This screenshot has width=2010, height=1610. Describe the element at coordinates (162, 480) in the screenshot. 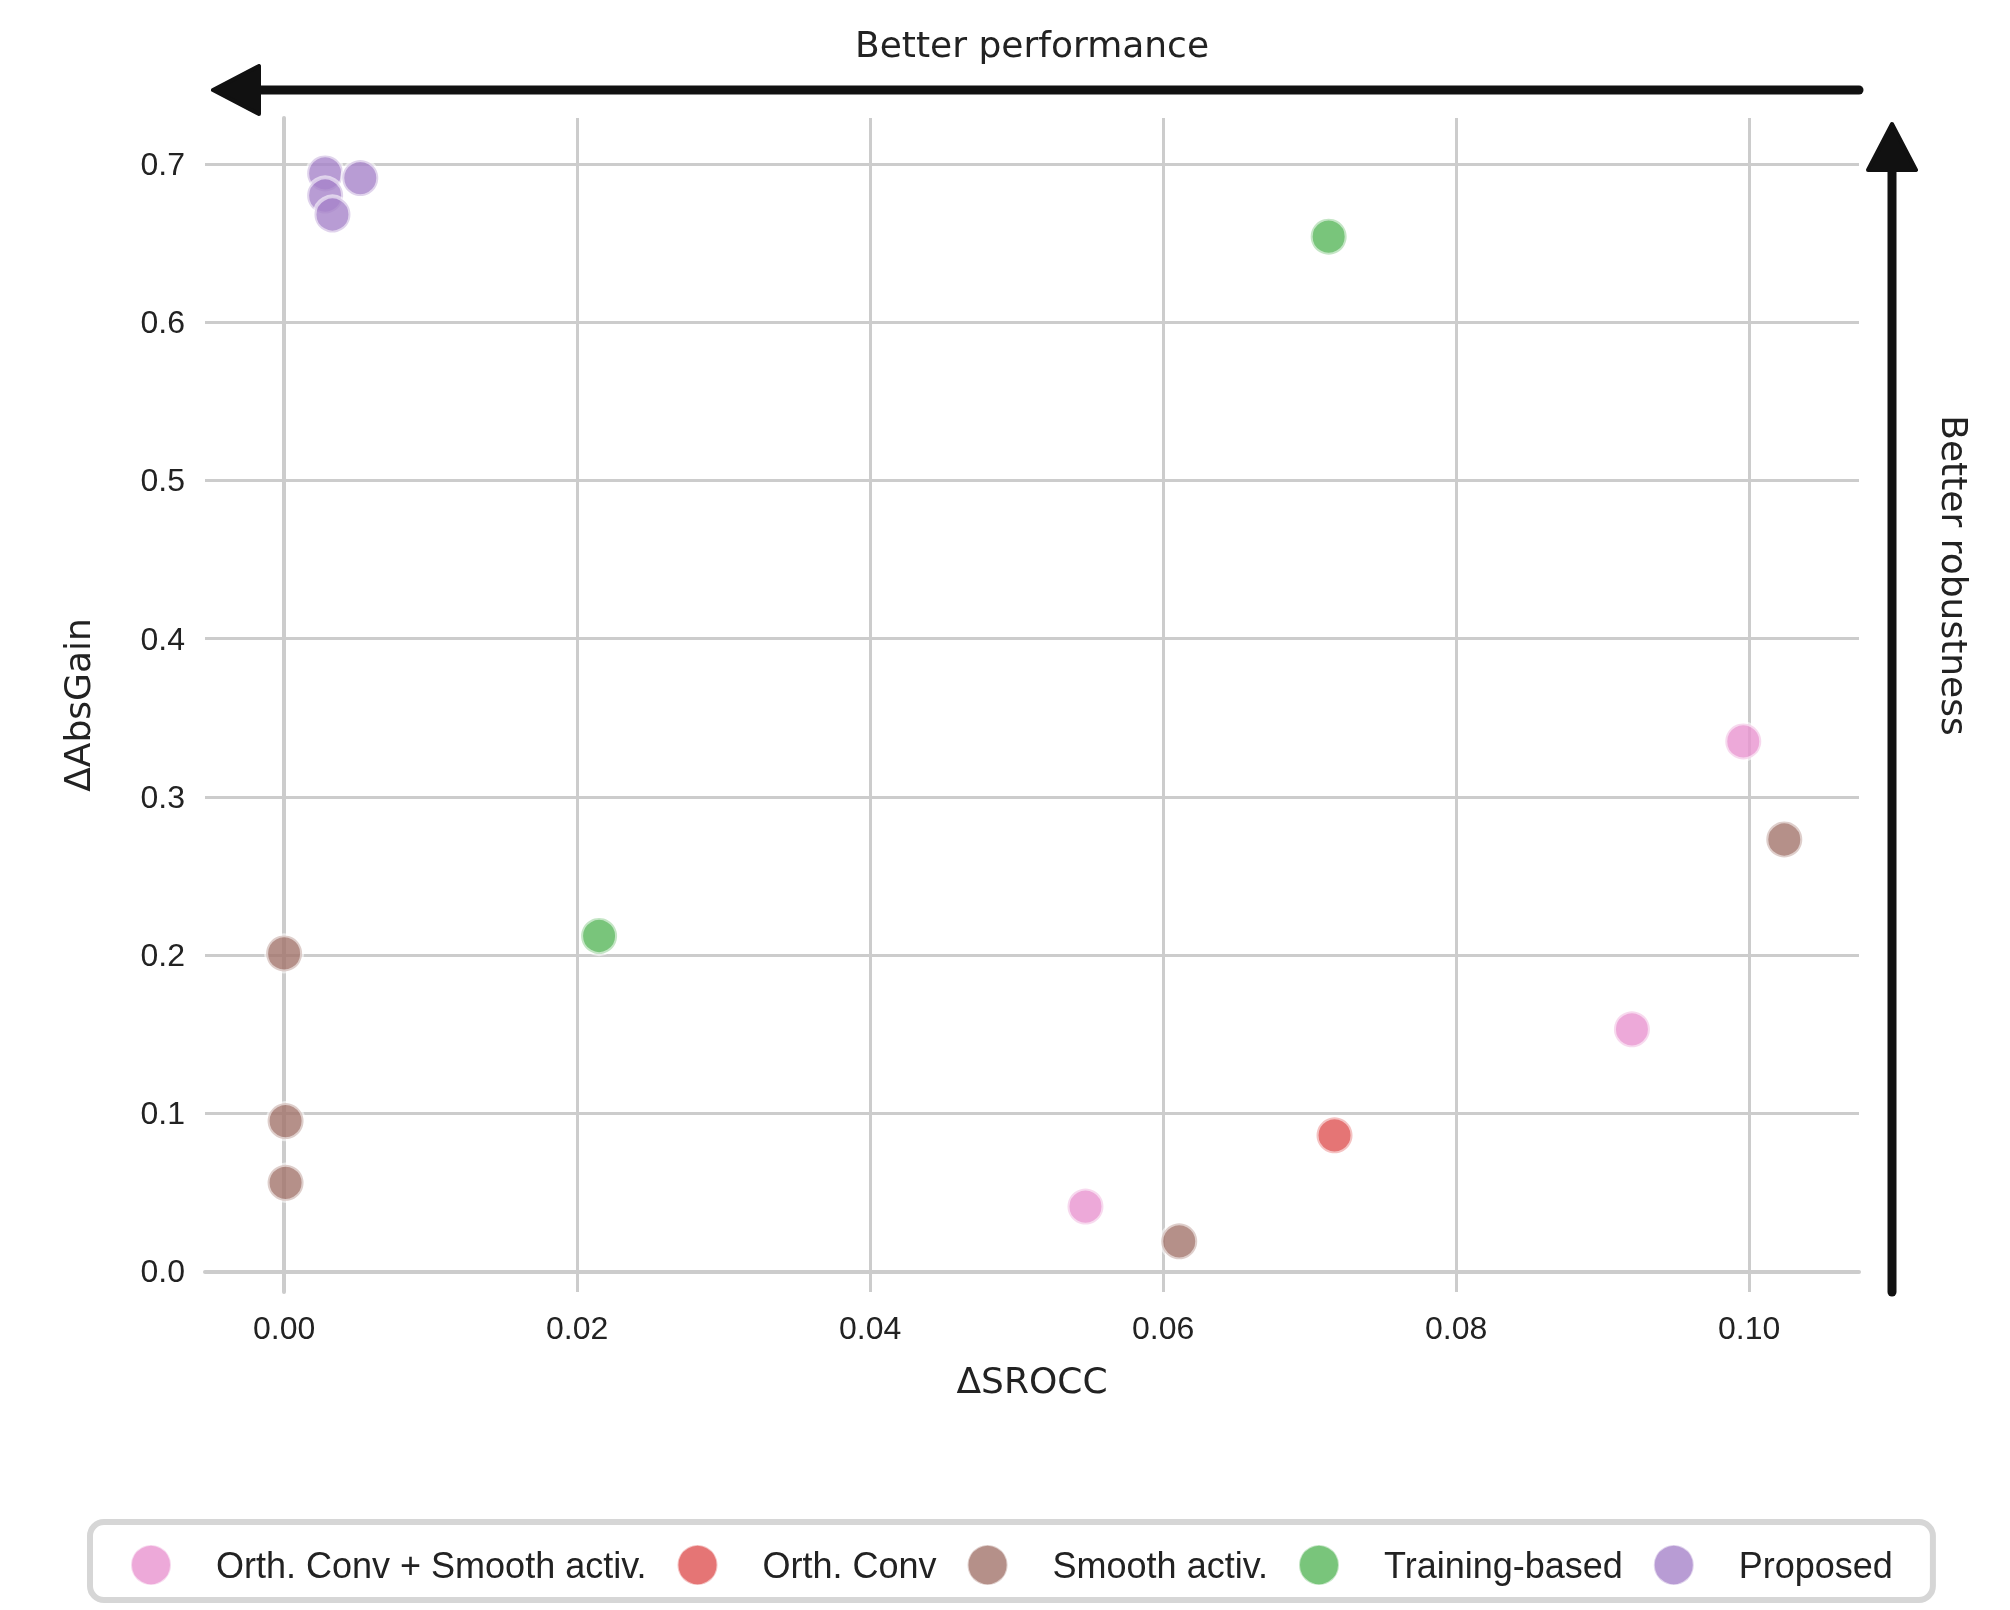

I see `y-tick-label: 0.5` at that location.